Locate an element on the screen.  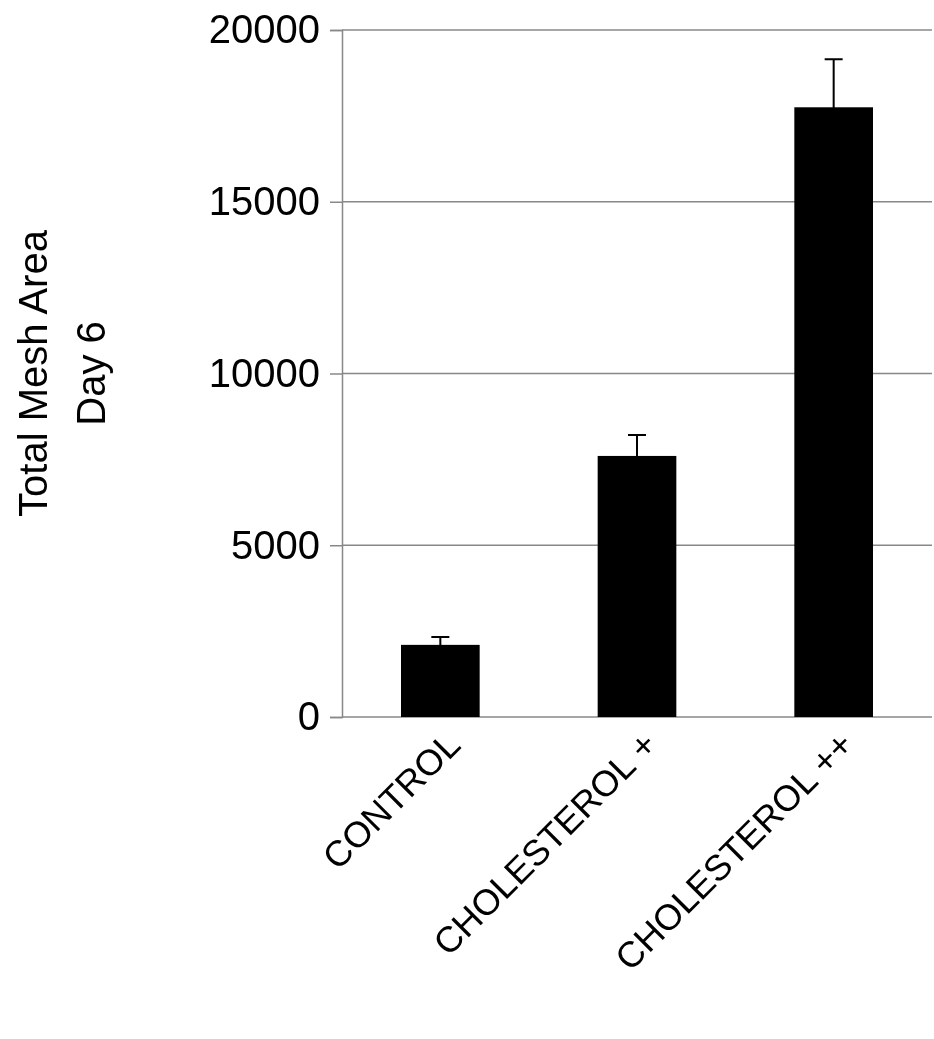
y-axis-title: Total Mesh Area Day 6 is located at coordinates (62, 373).